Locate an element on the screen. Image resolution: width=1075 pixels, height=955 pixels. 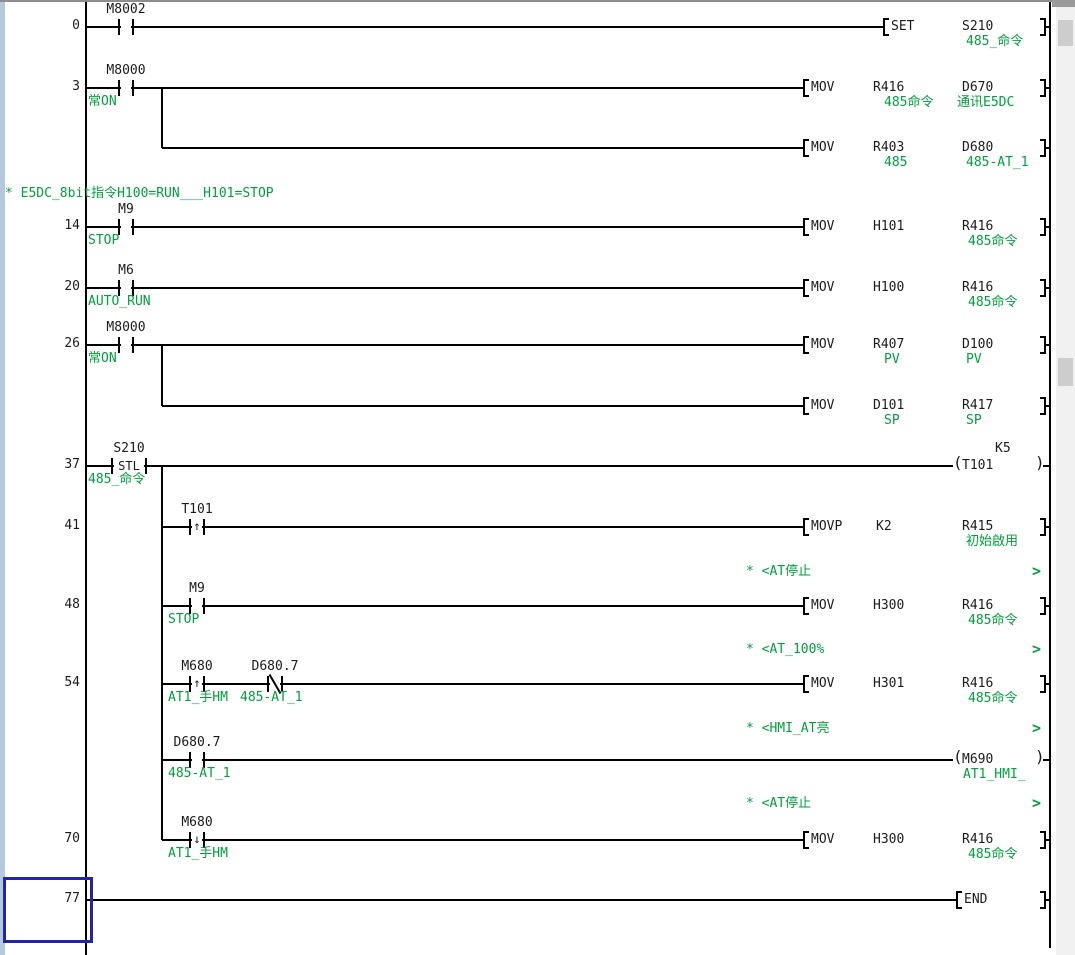
falling-edge-arrow-icon: ↓ is located at coordinates (197, 839).